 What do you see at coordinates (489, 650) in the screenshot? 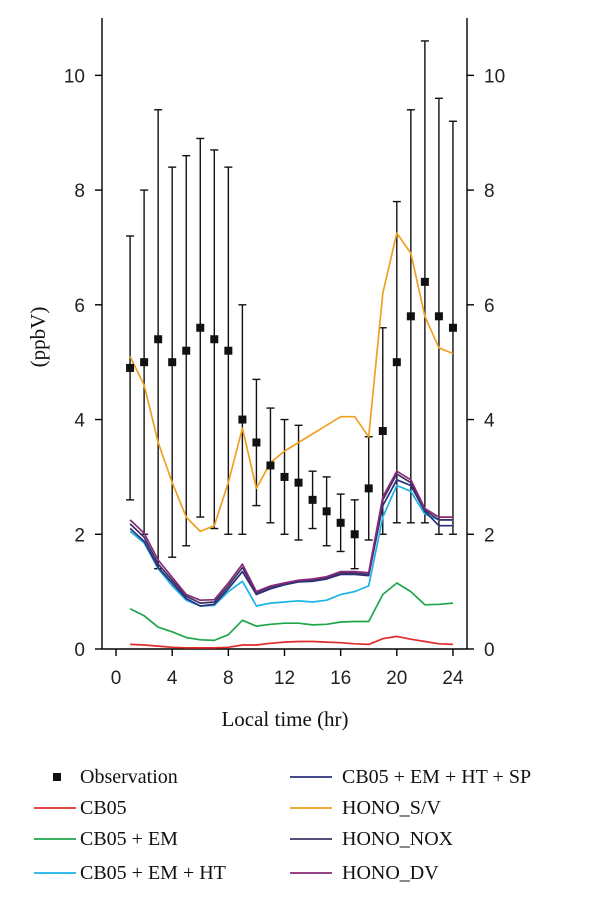
I see `y-tick-label-right: 0` at bounding box center [489, 650].